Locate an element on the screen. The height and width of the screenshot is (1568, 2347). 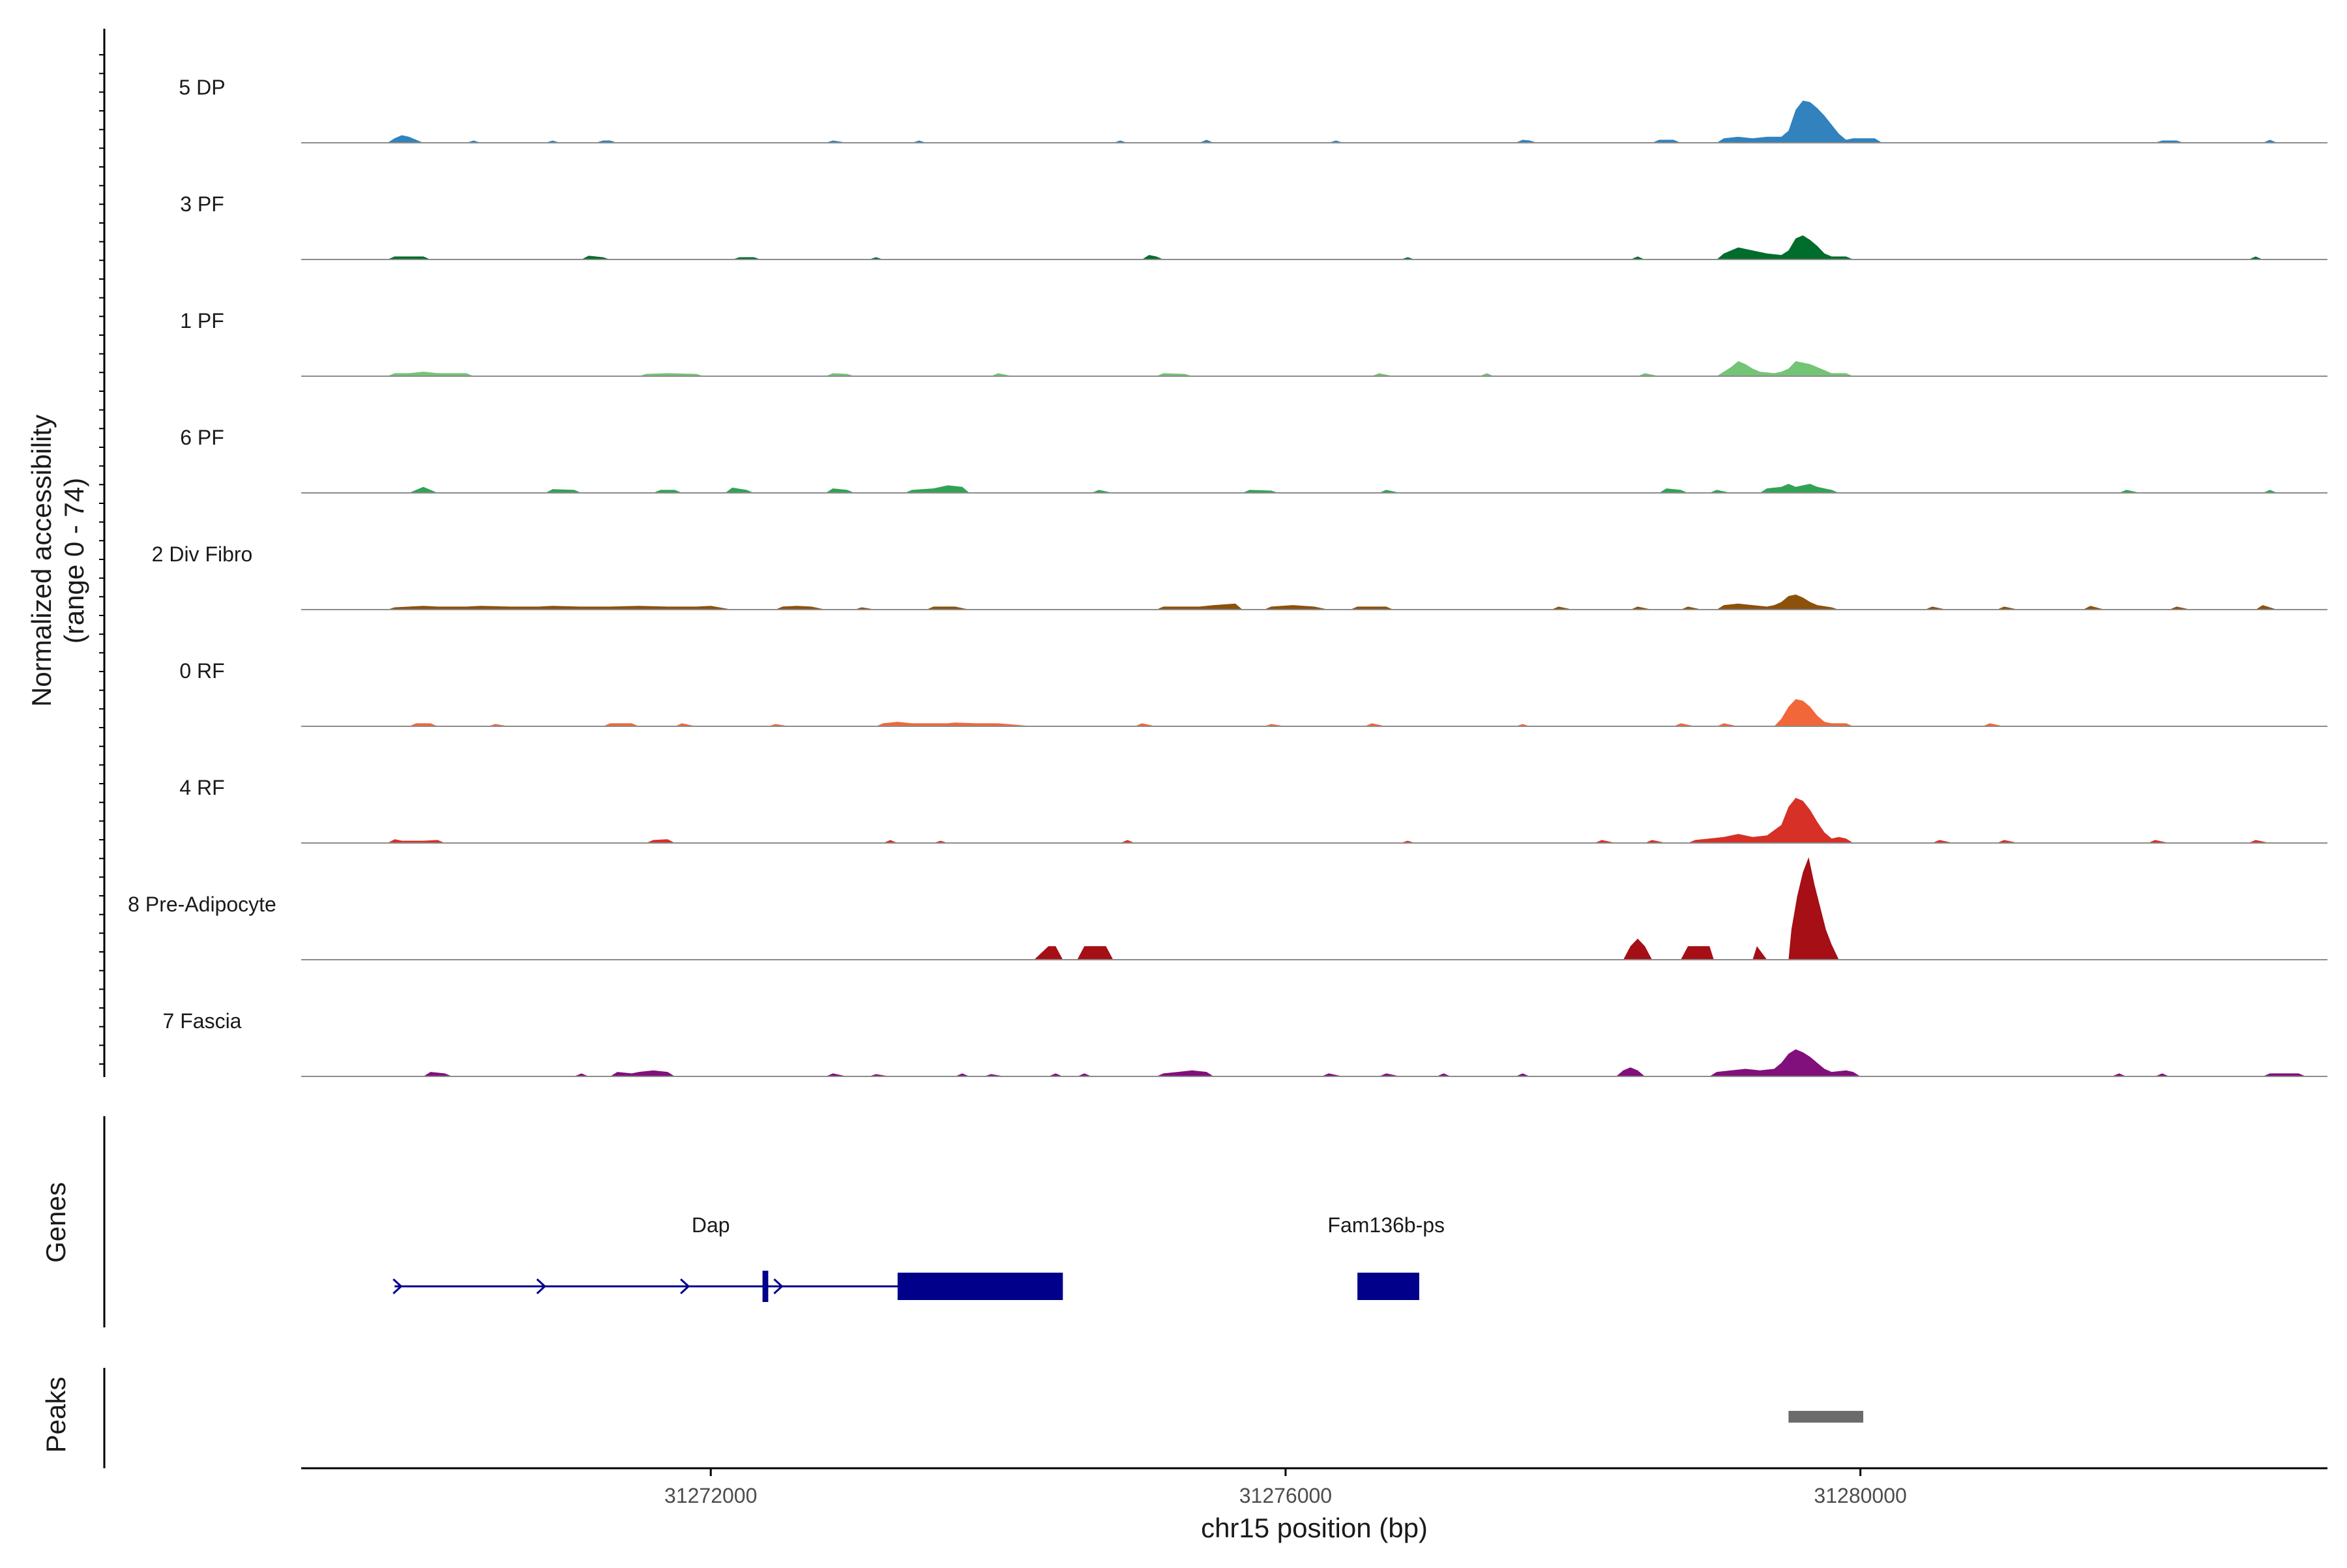
gene-dap: Dap is located at coordinates (727, 1257).